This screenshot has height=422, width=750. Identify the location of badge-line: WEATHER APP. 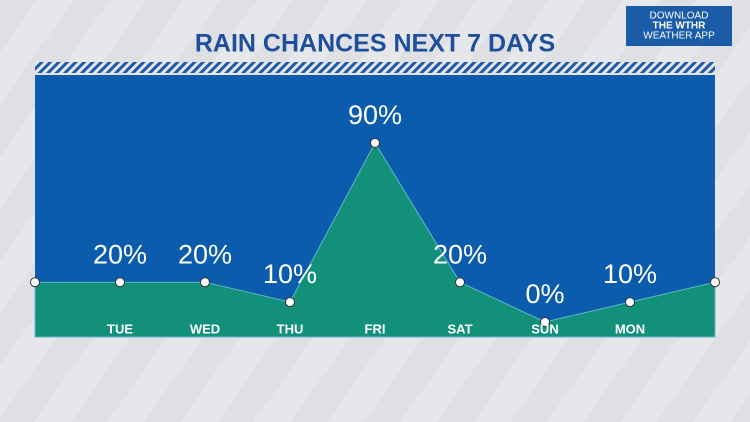
(679, 36).